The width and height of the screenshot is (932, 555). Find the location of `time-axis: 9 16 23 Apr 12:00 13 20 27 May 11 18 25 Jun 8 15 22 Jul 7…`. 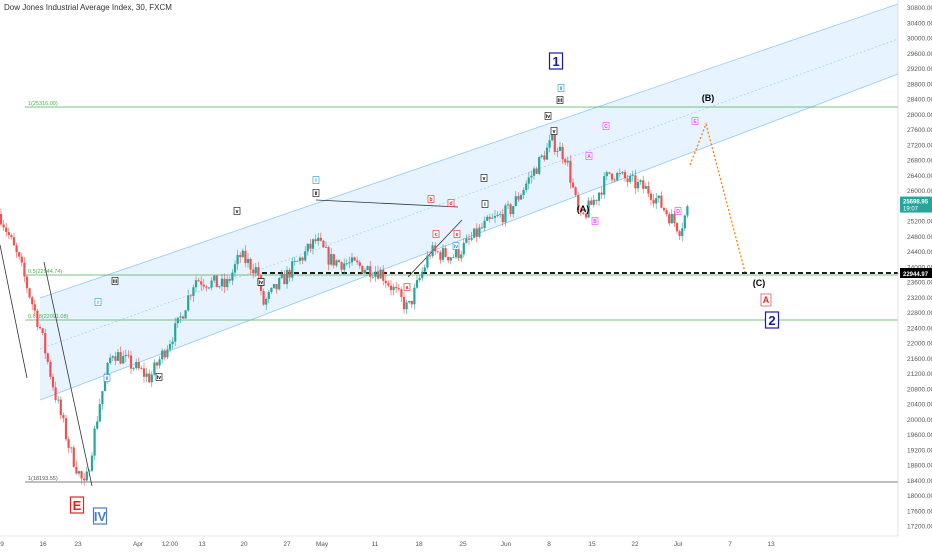

time-axis: 9 16 23 Apr 12:00 13 20 27 May 11 18 25 Jun 8 15 22 Jul 7… is located at coordinates (466, 542).